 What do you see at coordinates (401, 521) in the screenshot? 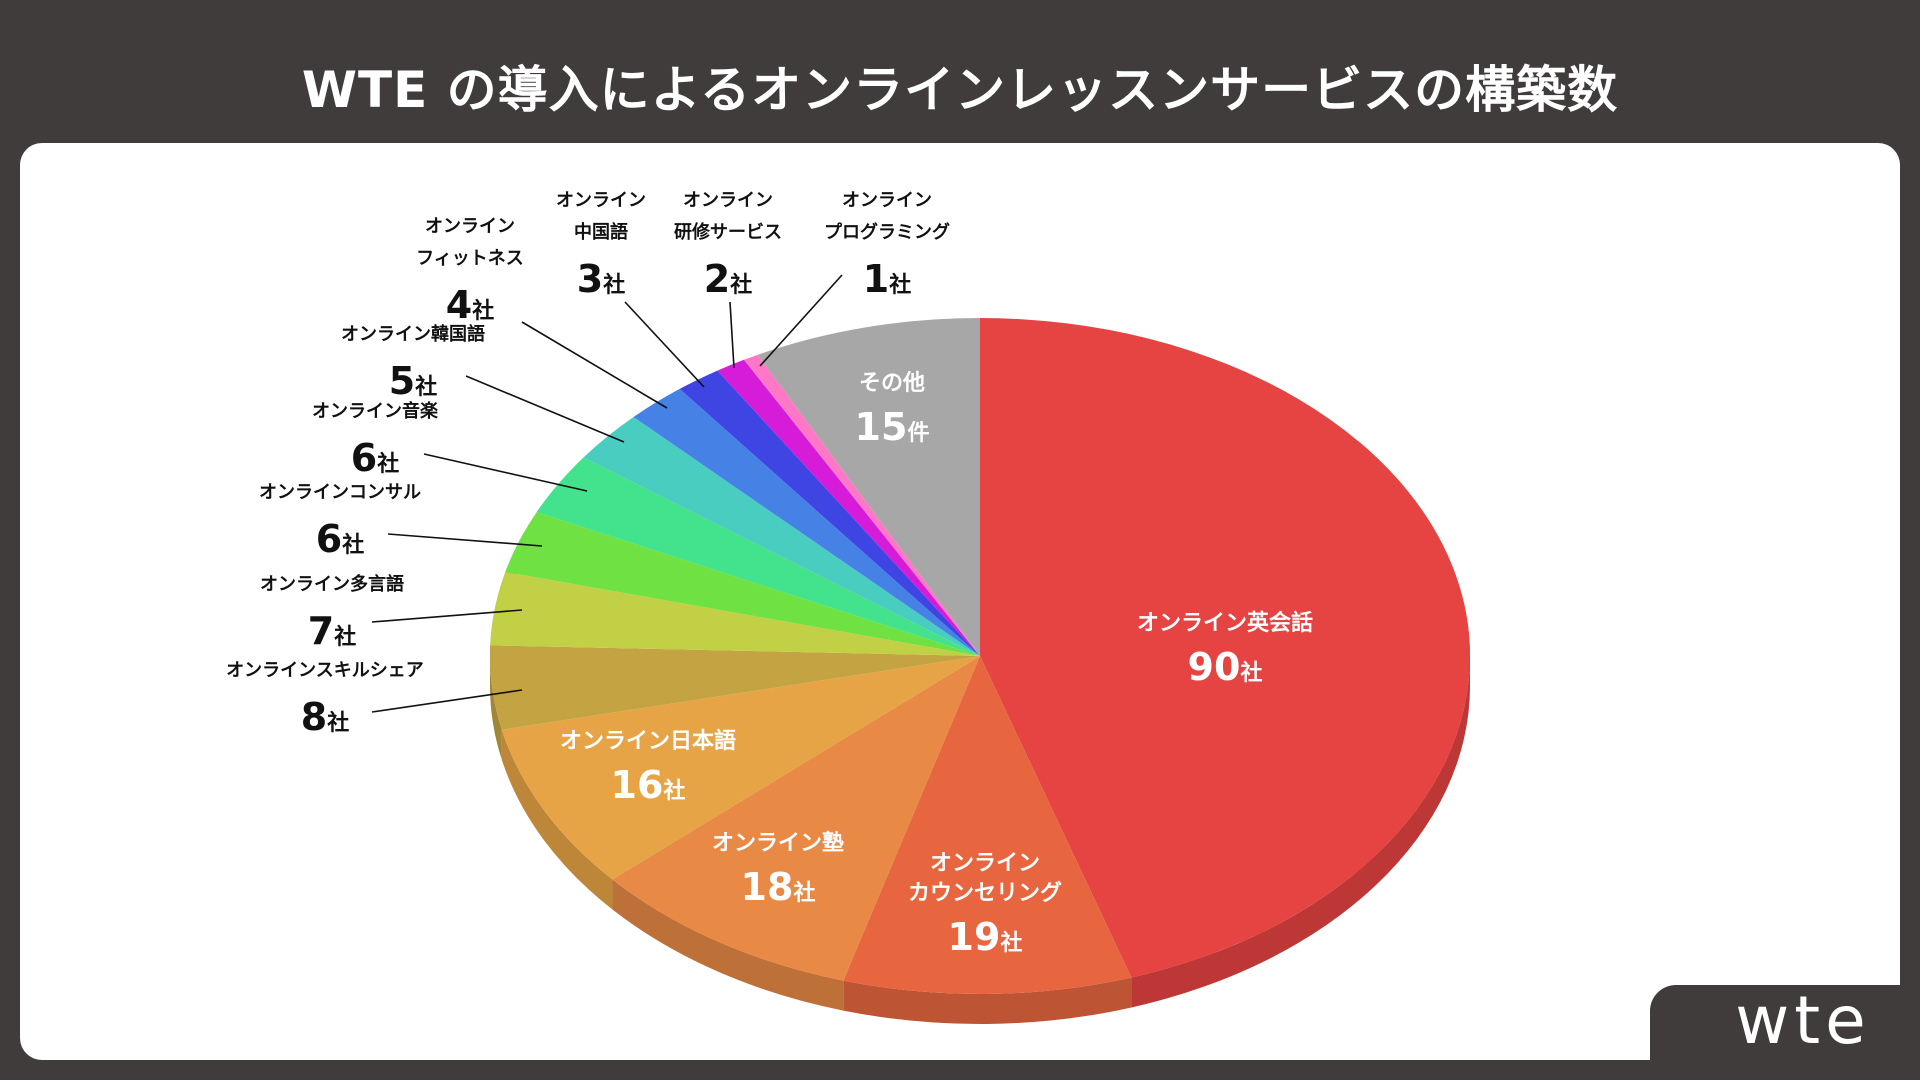
I see `slice-6-label-group: オンラインコンサル 6社` at bounding box center [401, 521].